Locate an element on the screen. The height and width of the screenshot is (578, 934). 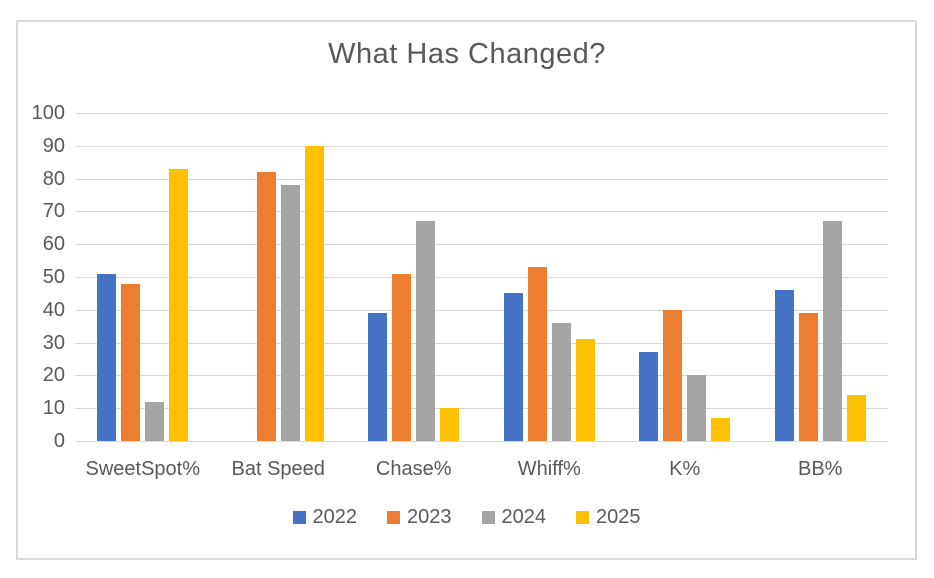
x-axis-category-label-whiff: Whiff% is located at coordinates (549, 469).